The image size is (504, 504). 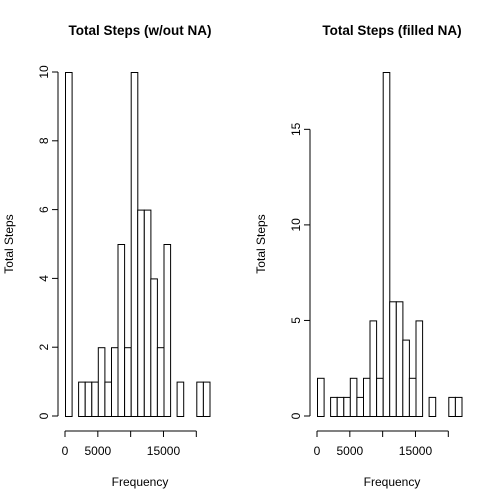 I want to click on y-tick-label: 4, so click(x=44, y=278).